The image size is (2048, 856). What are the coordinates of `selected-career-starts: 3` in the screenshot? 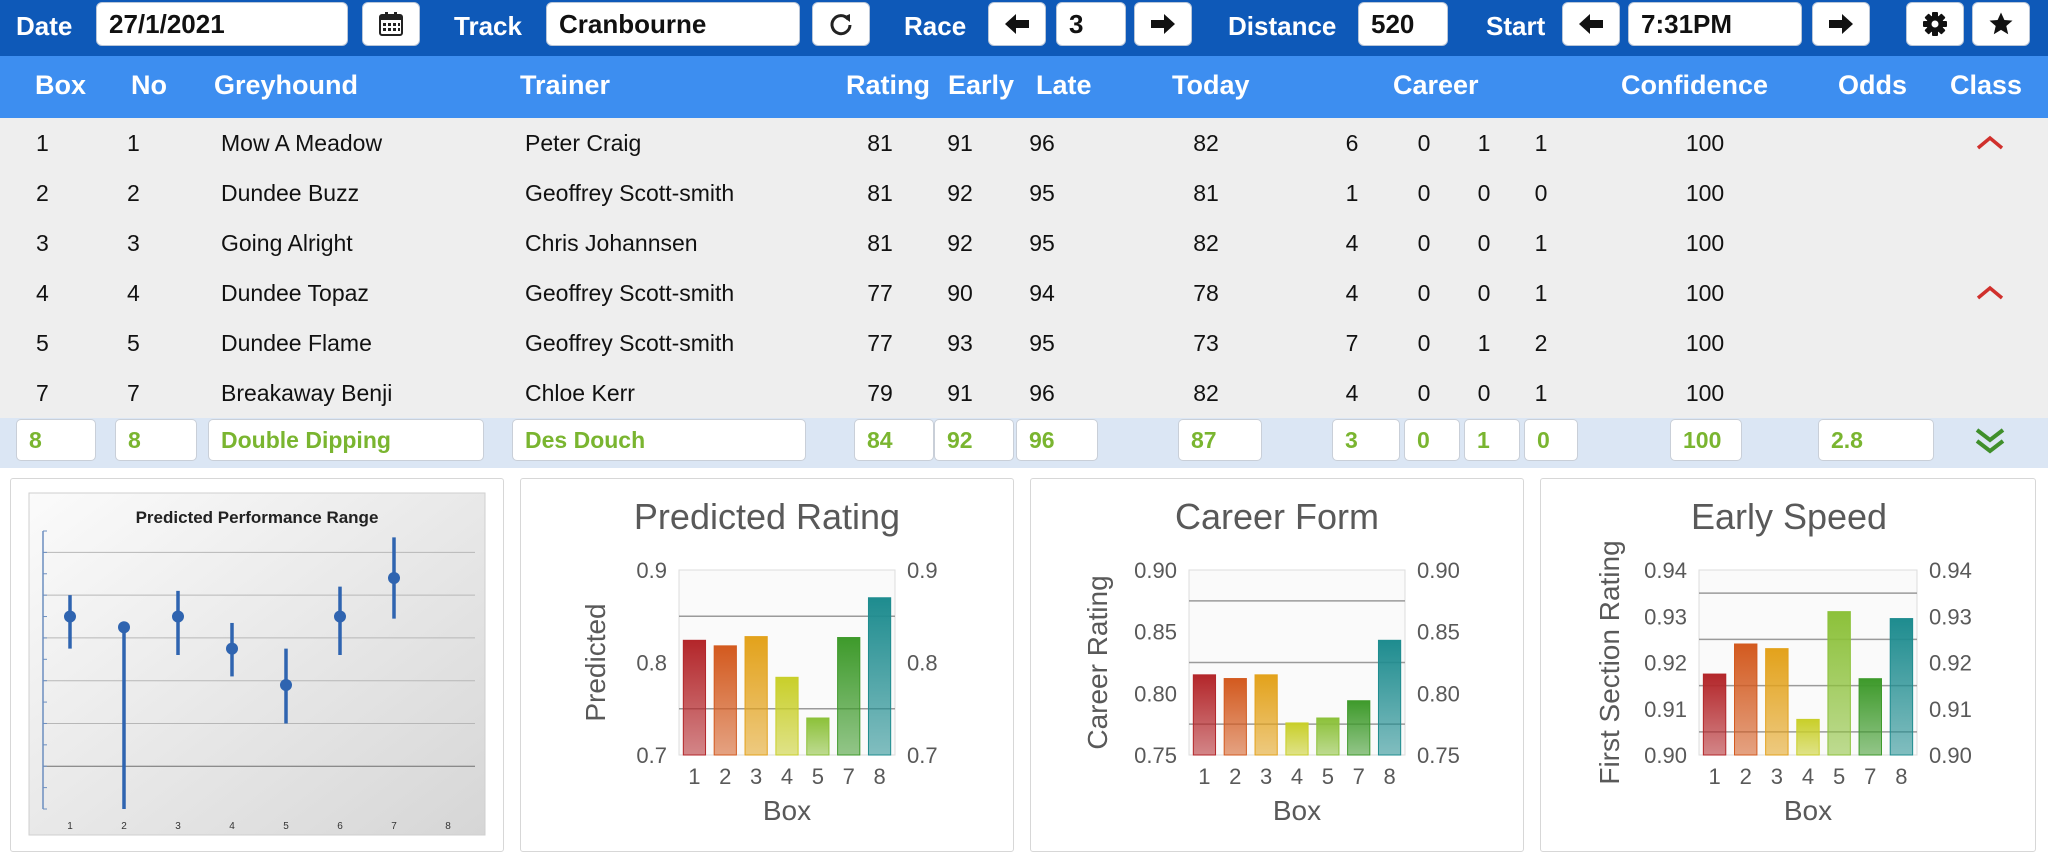 It's located at (1366, 440).